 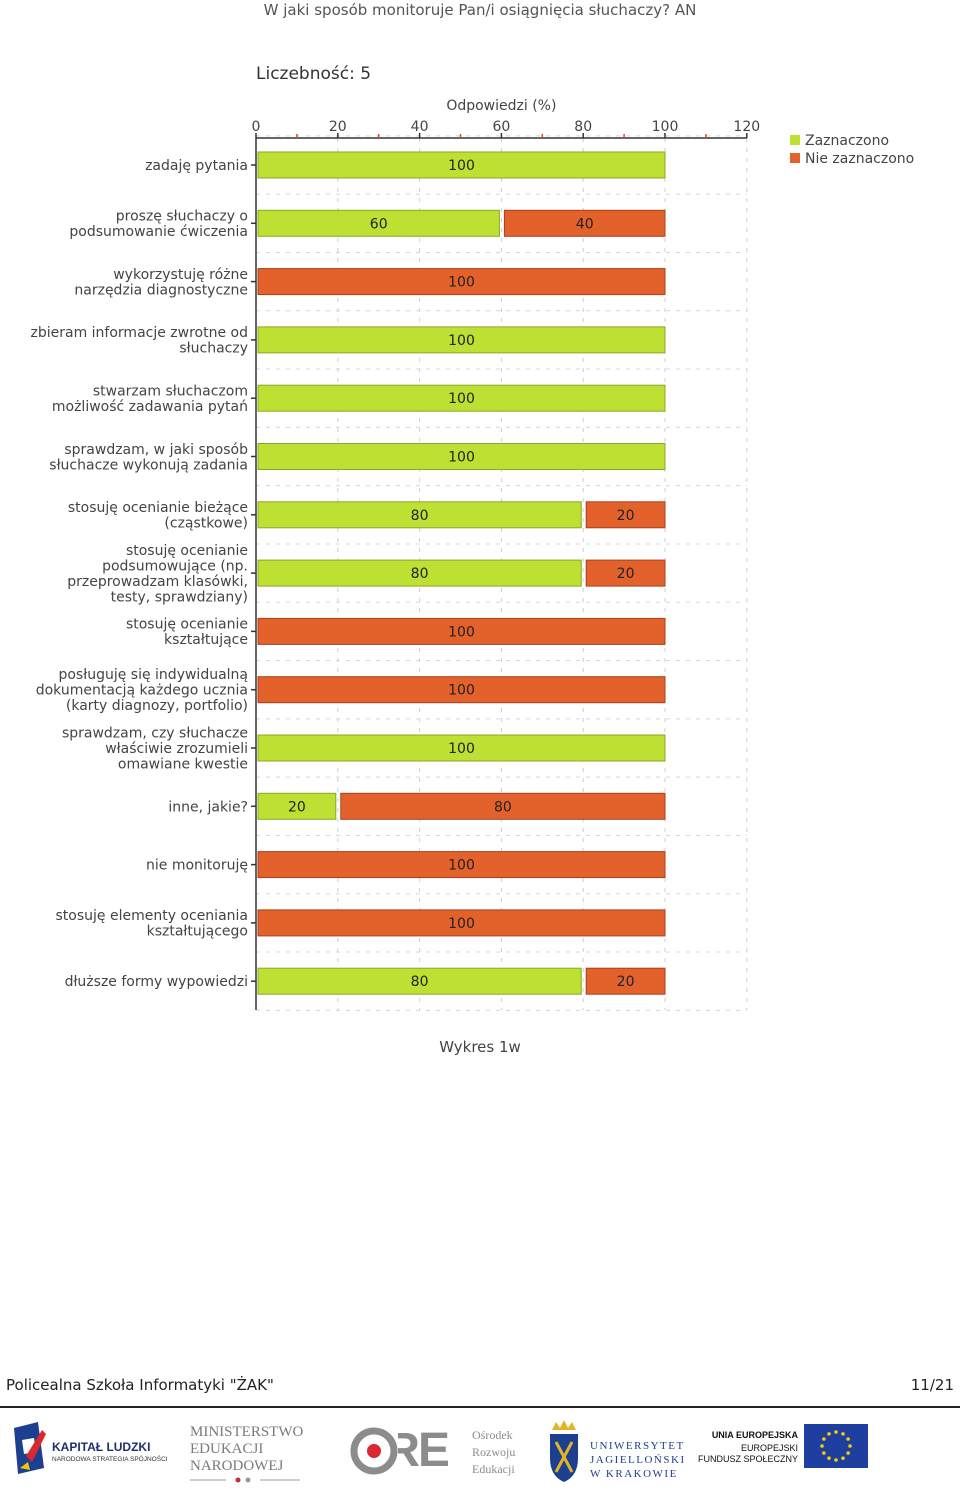 I want to click on men-line-2: EDUKACJI, so click(x=227, y=1449).